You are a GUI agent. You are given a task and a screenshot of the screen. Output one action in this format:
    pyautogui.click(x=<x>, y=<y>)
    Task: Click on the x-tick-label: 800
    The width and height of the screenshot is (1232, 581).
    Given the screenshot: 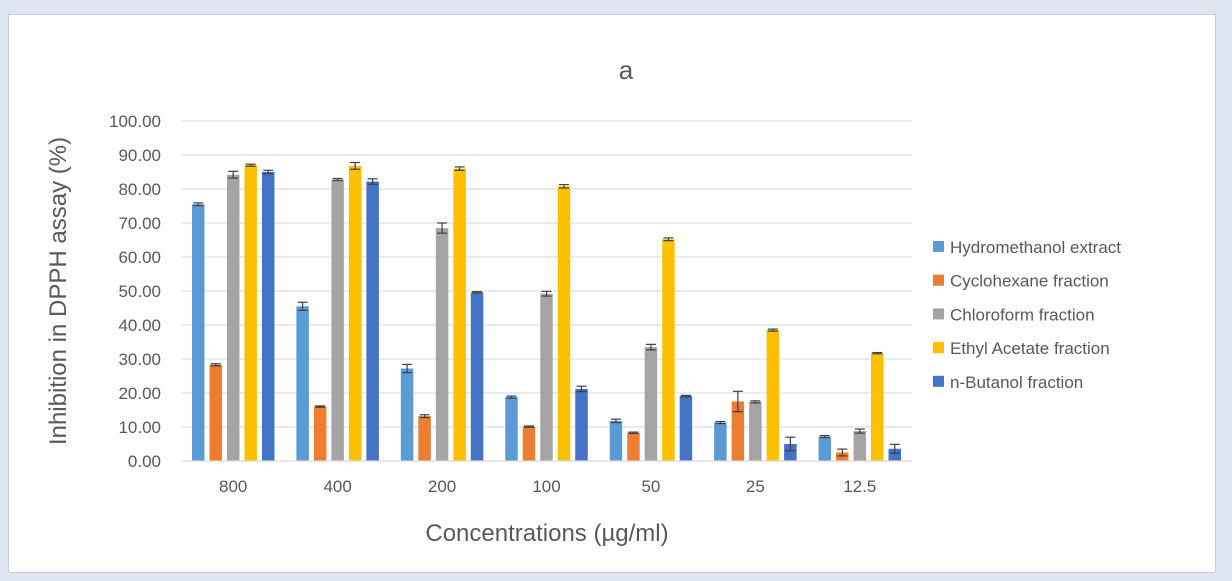 What is the action you would take?
    pyautogui.click(x=233, y=486)
    